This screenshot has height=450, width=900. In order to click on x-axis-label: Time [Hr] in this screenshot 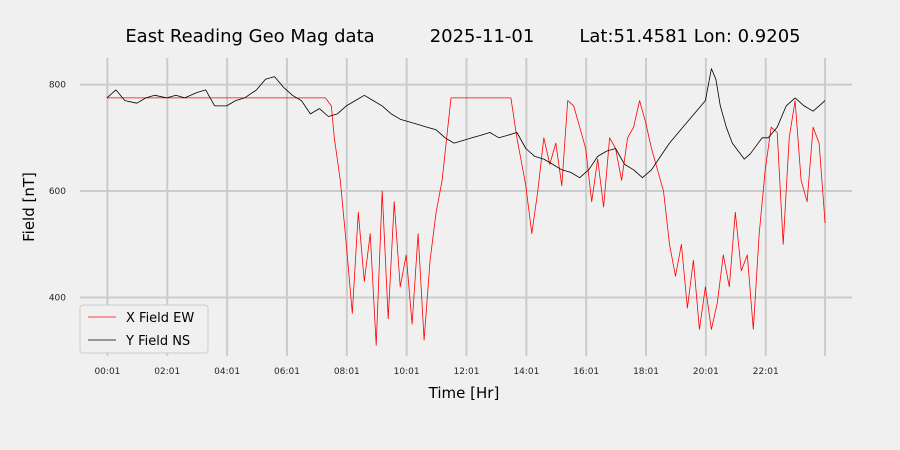, I will do `click(464, 393)`.